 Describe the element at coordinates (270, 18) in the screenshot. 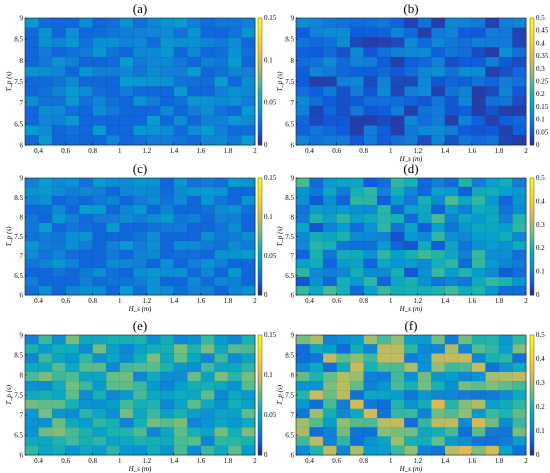

I see `colorbar-tick-label: 0.15` at that location.